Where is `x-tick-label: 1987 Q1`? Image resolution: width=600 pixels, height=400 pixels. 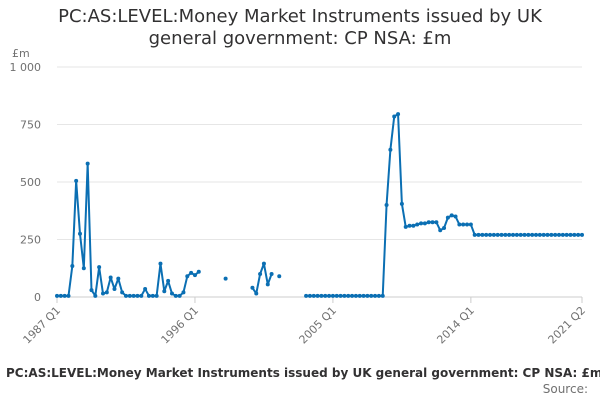 x-tick-label: 1987 Q1 is located at coordinates (42, 325).